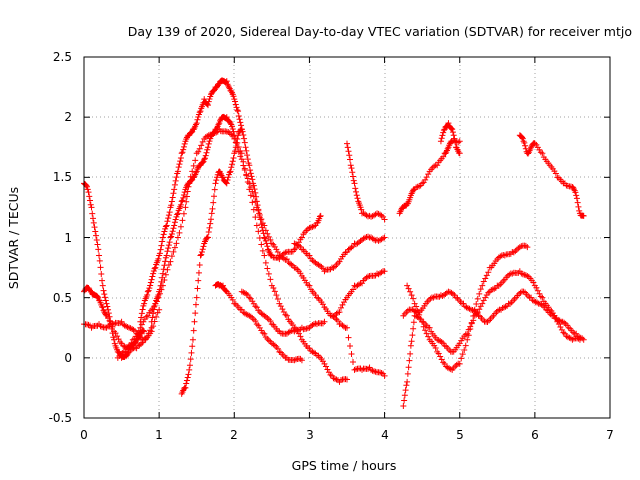 The image size is (640, 480). Describe the element at coordinates (310, 435) in the screenshot. I see `x-tick-label: 3` at that location.